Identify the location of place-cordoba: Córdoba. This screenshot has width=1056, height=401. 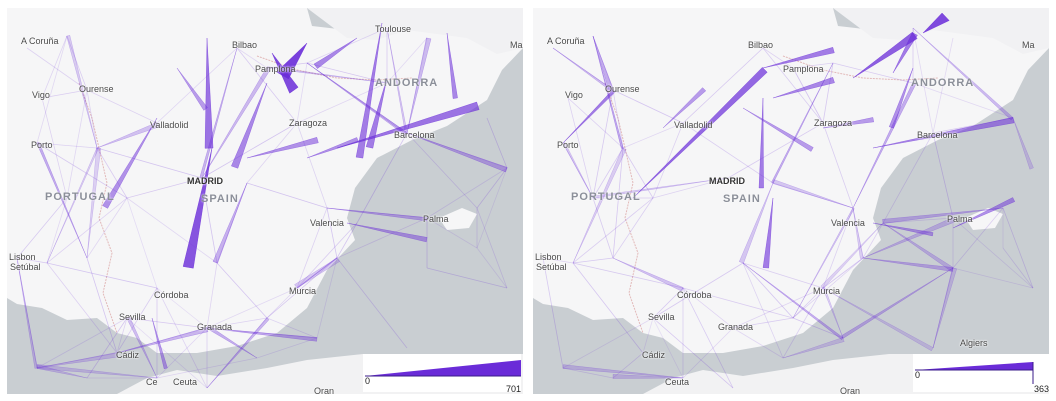
(171, 295).